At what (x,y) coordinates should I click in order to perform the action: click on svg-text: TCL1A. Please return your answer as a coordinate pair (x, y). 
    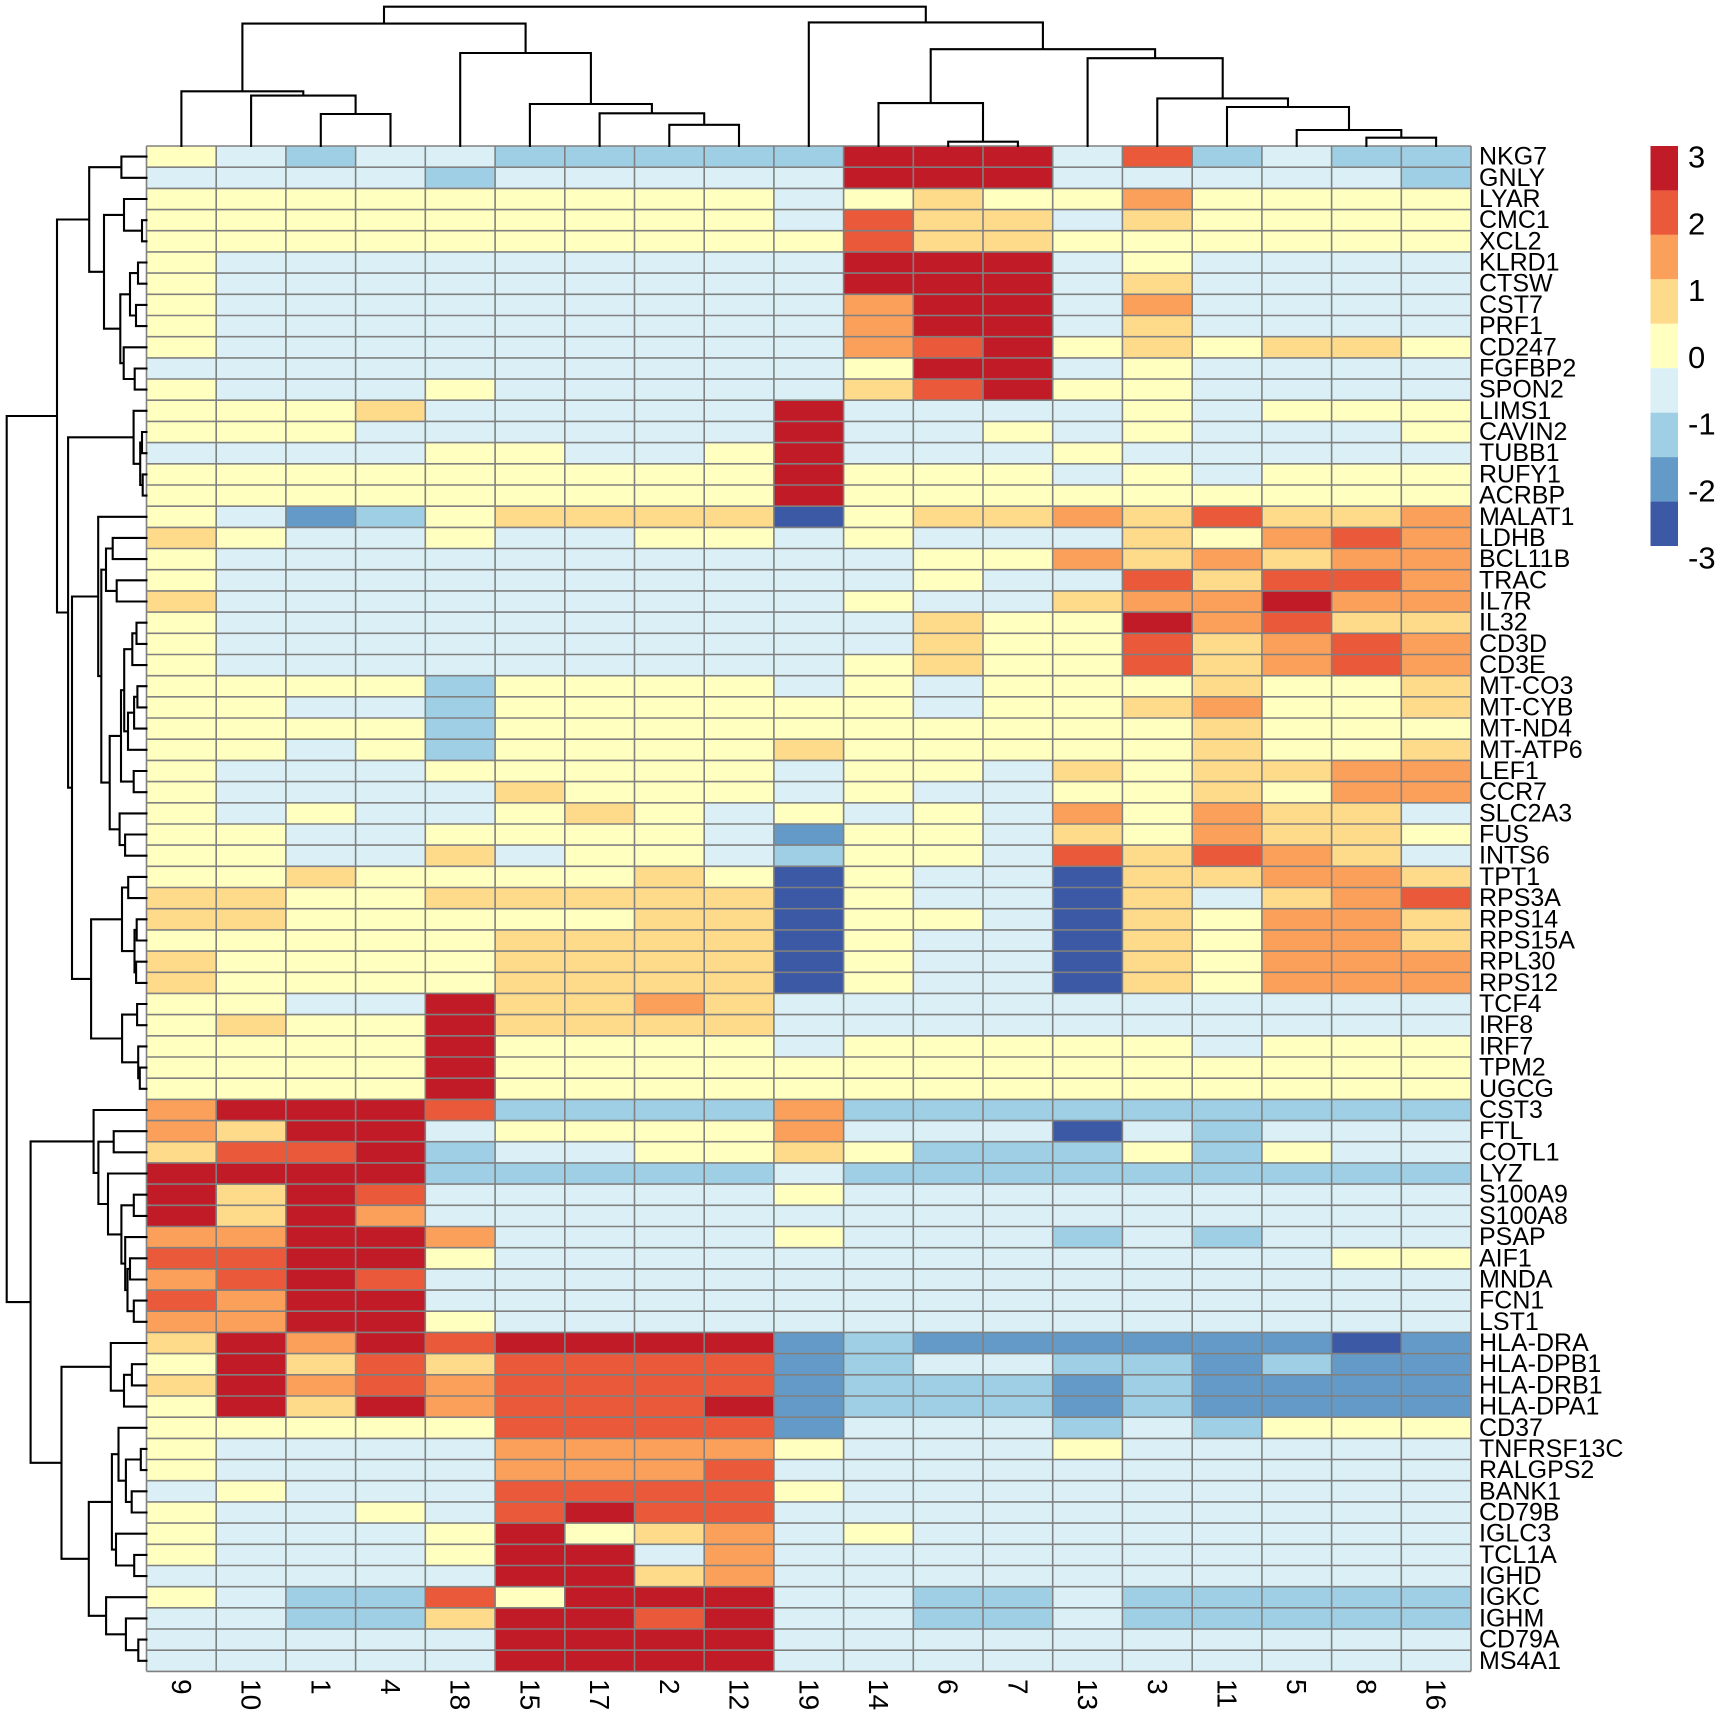
    Looking at the image, I should click on (1518, 1555).